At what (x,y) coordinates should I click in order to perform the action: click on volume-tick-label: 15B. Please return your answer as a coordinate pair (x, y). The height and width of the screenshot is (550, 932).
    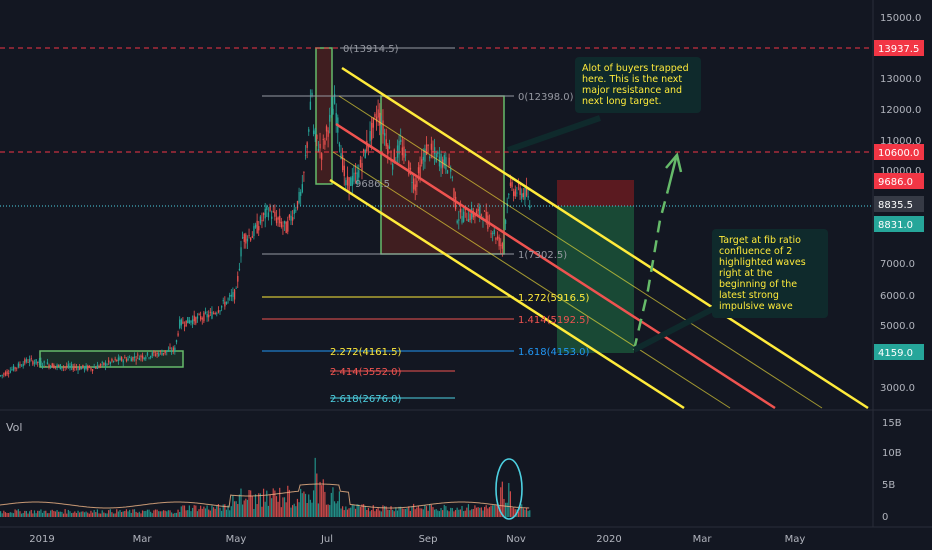
    Looking at the image, I should click on (892, 423).